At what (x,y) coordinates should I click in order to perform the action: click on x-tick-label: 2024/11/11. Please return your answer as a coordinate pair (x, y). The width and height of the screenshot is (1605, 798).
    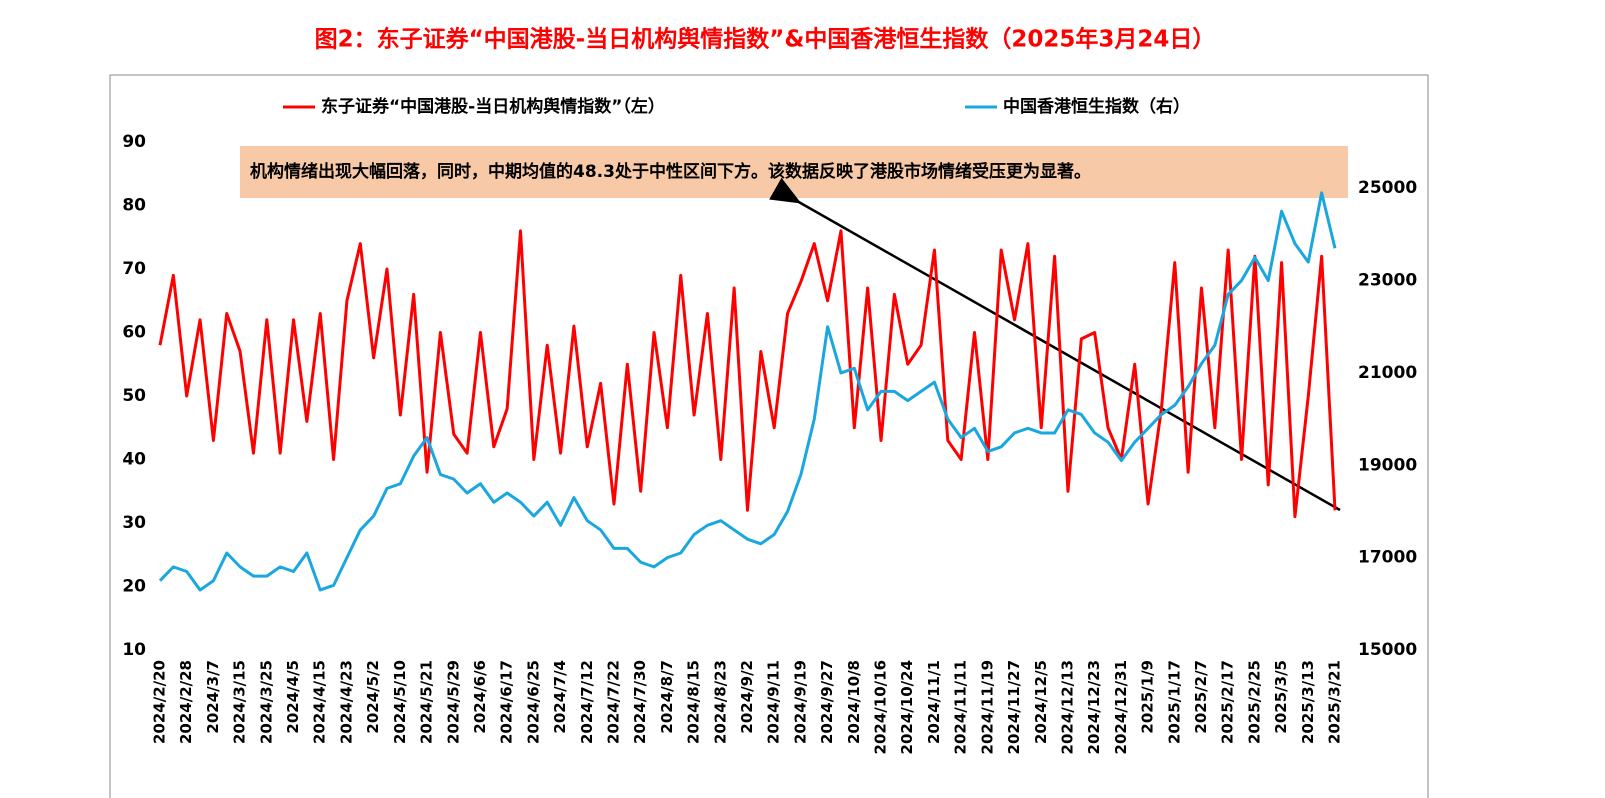
    Looking at the image, I should click on (961, 707).